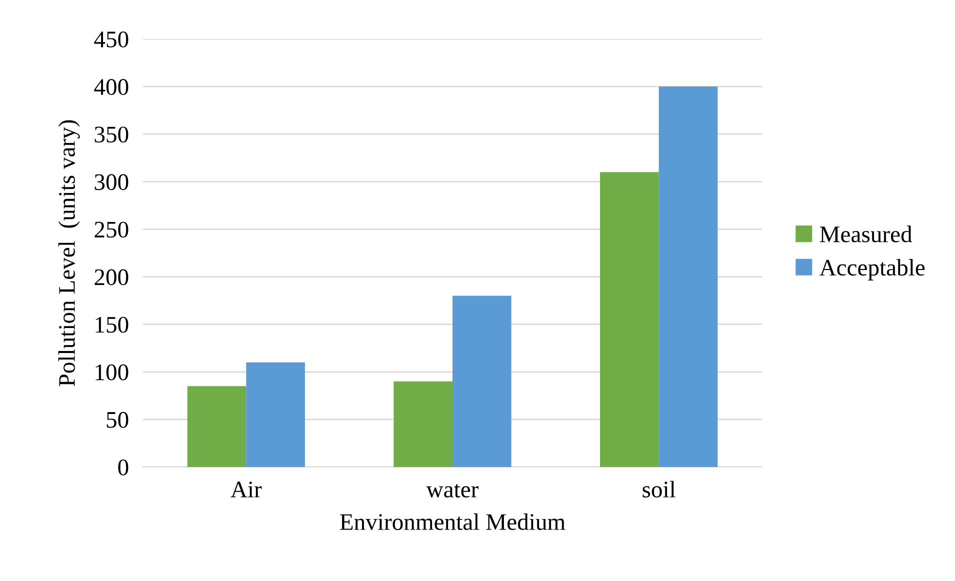  Describe the element at coordinates (123, 467) in the screenshot. I see `y-tick-label: 0` at that location.